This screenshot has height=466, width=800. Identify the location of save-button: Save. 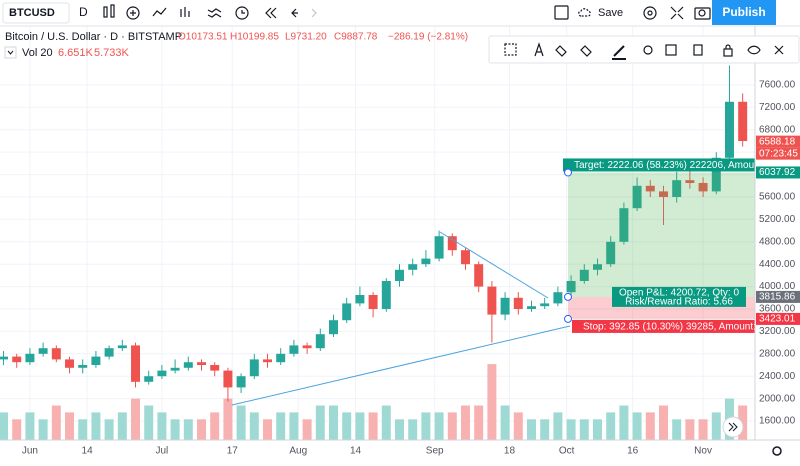
(610, 13).